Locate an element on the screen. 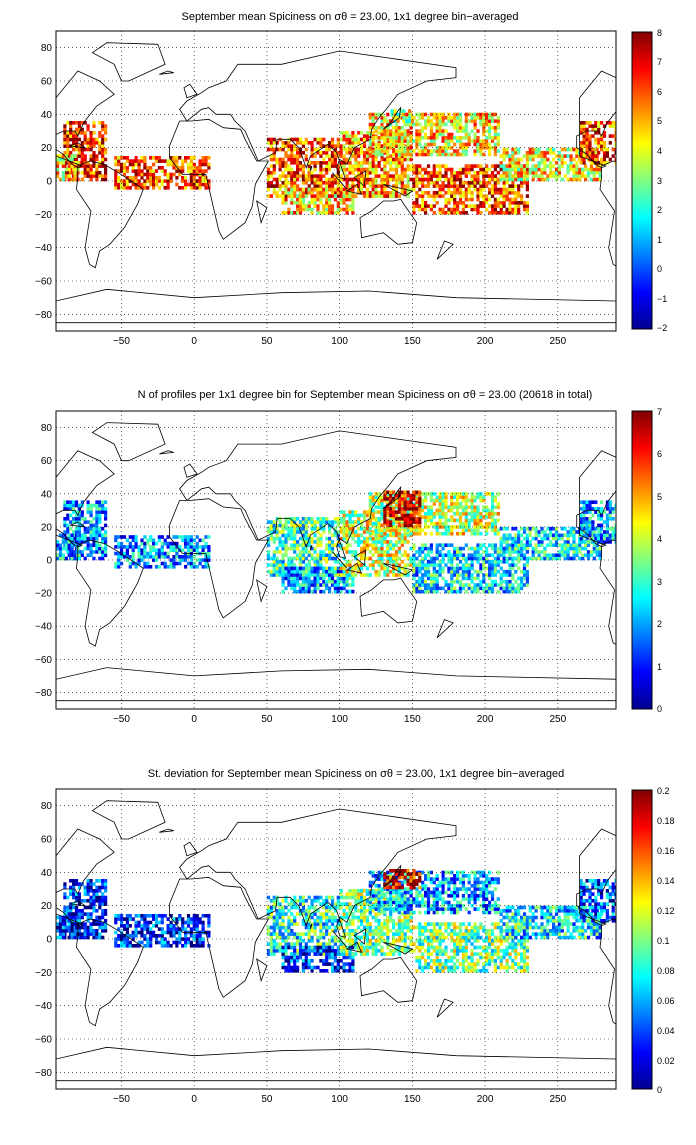  colorbar-tick-label: 3 is located at coordinates (659, 181).